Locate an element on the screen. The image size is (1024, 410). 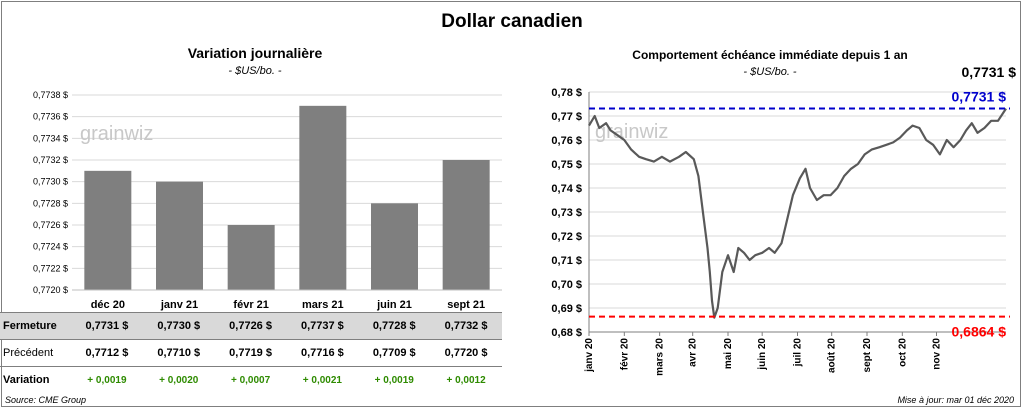
x-tick-label: juil 20 is located at coordinates (798, 353).